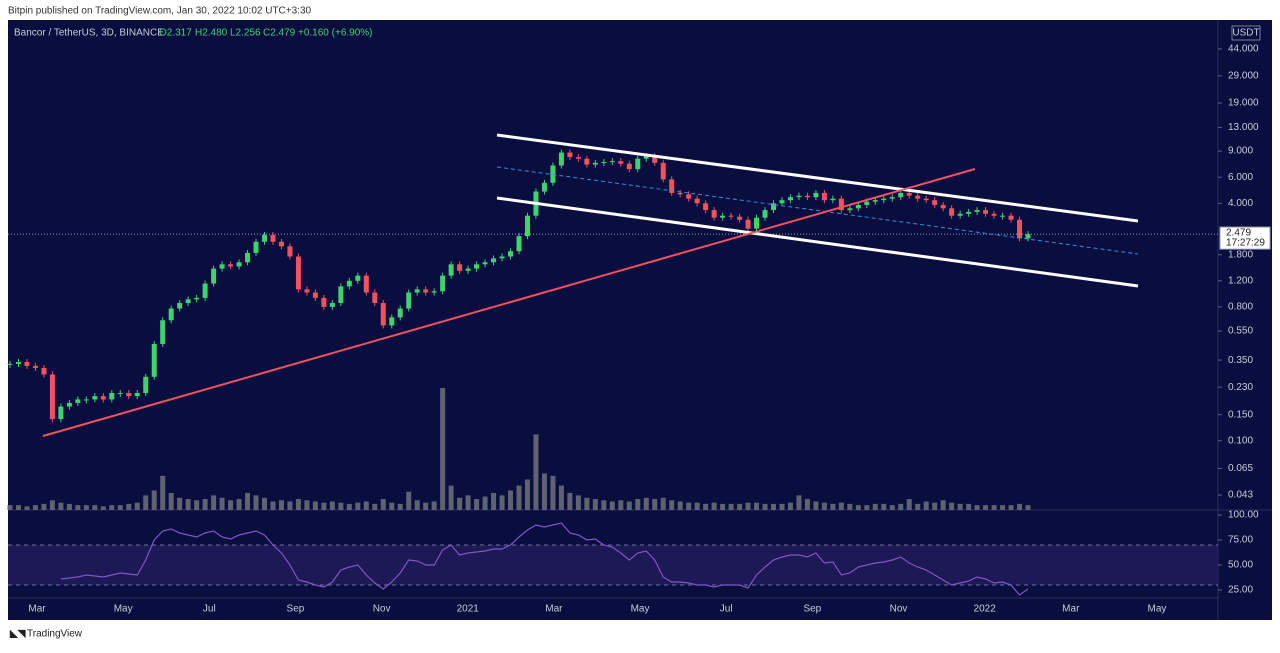 This screenshot has height=653, width=1280. Describe the element at coordinates (55, 634) in the screenshot. I see `logo-text: TradingView` at that location.